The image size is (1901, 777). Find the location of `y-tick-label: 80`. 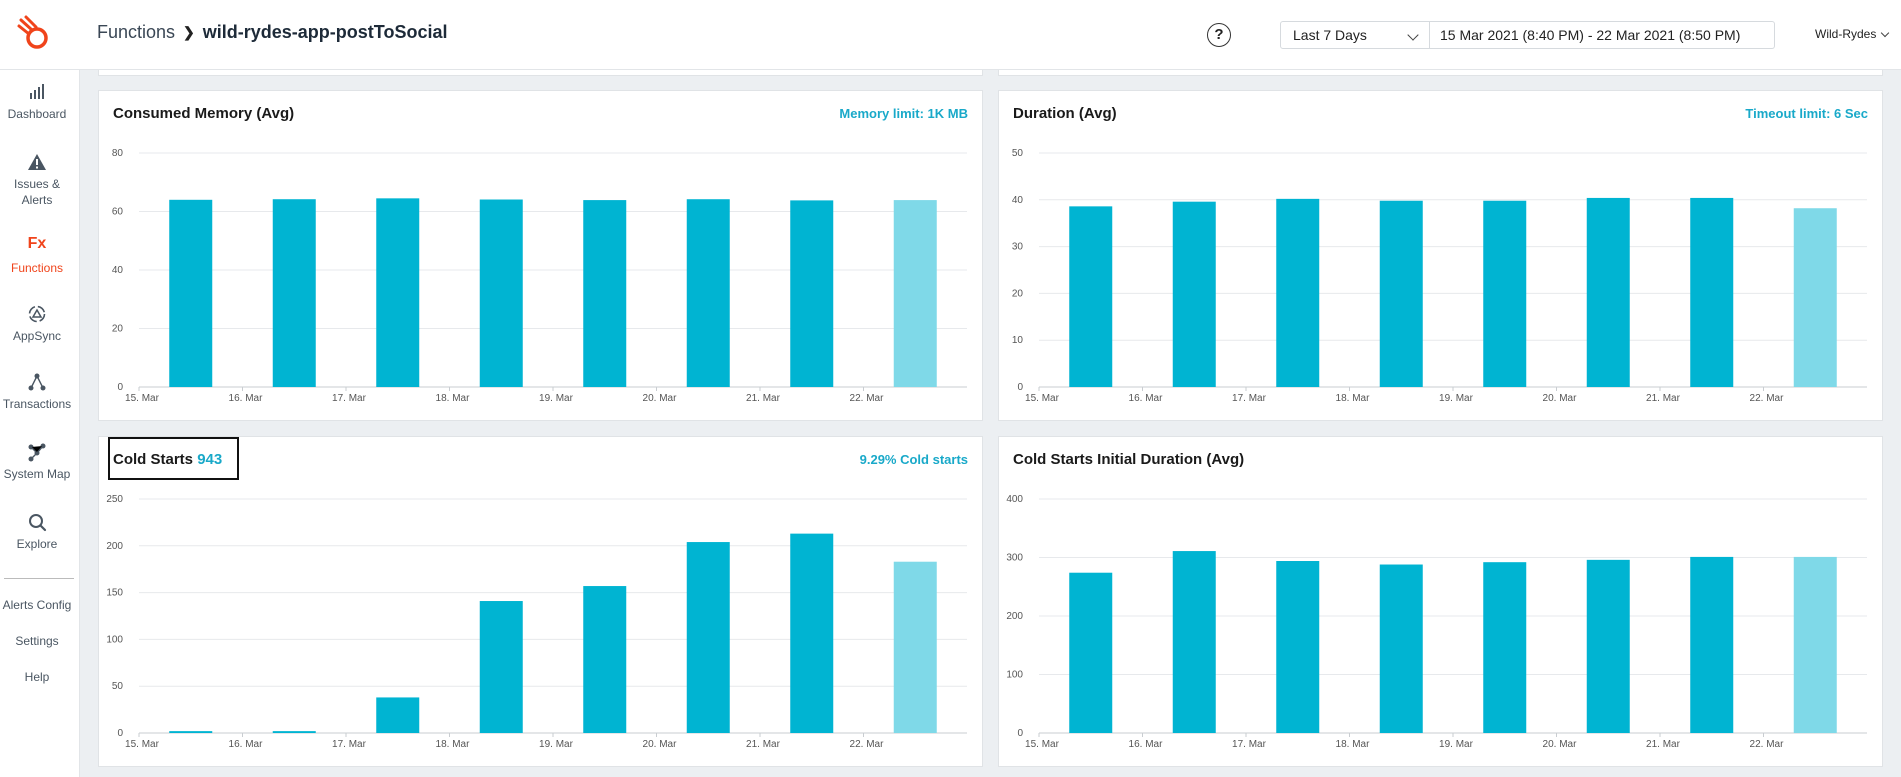

y-tick-label: 80 is located at coordinates (118, 153).